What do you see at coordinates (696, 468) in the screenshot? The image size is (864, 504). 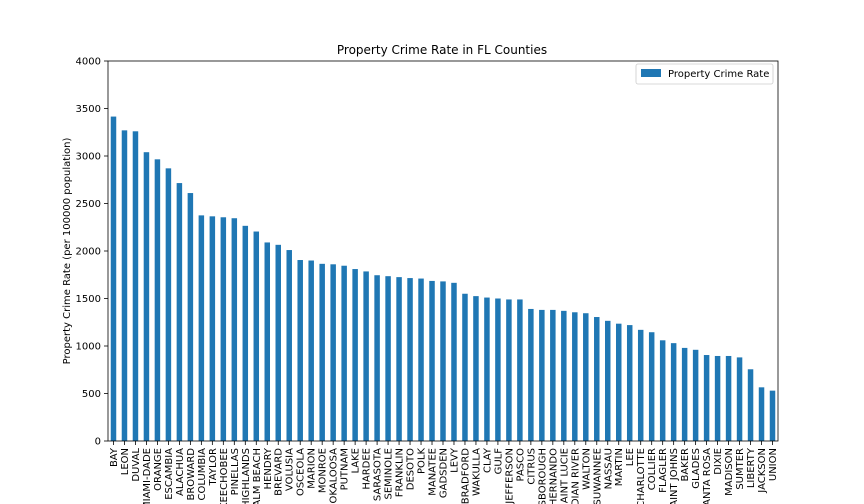 I see `x-tick-label: GLADES` at bounding box center [696, 468].